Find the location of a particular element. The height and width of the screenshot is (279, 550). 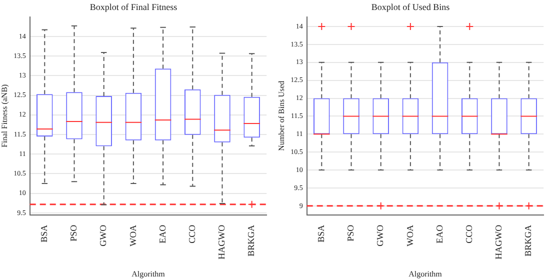

chart-title: Boxplot of Used Bins is located at coordinates (410, 7).